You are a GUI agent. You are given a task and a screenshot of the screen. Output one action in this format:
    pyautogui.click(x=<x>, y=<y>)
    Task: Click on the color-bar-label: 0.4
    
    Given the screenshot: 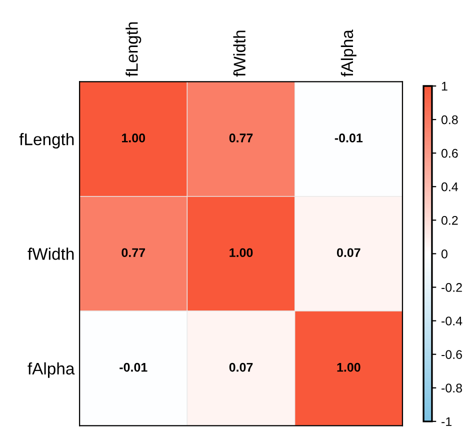 What is the action you would take?
    pyautogui.click(x=449, y=187)
    